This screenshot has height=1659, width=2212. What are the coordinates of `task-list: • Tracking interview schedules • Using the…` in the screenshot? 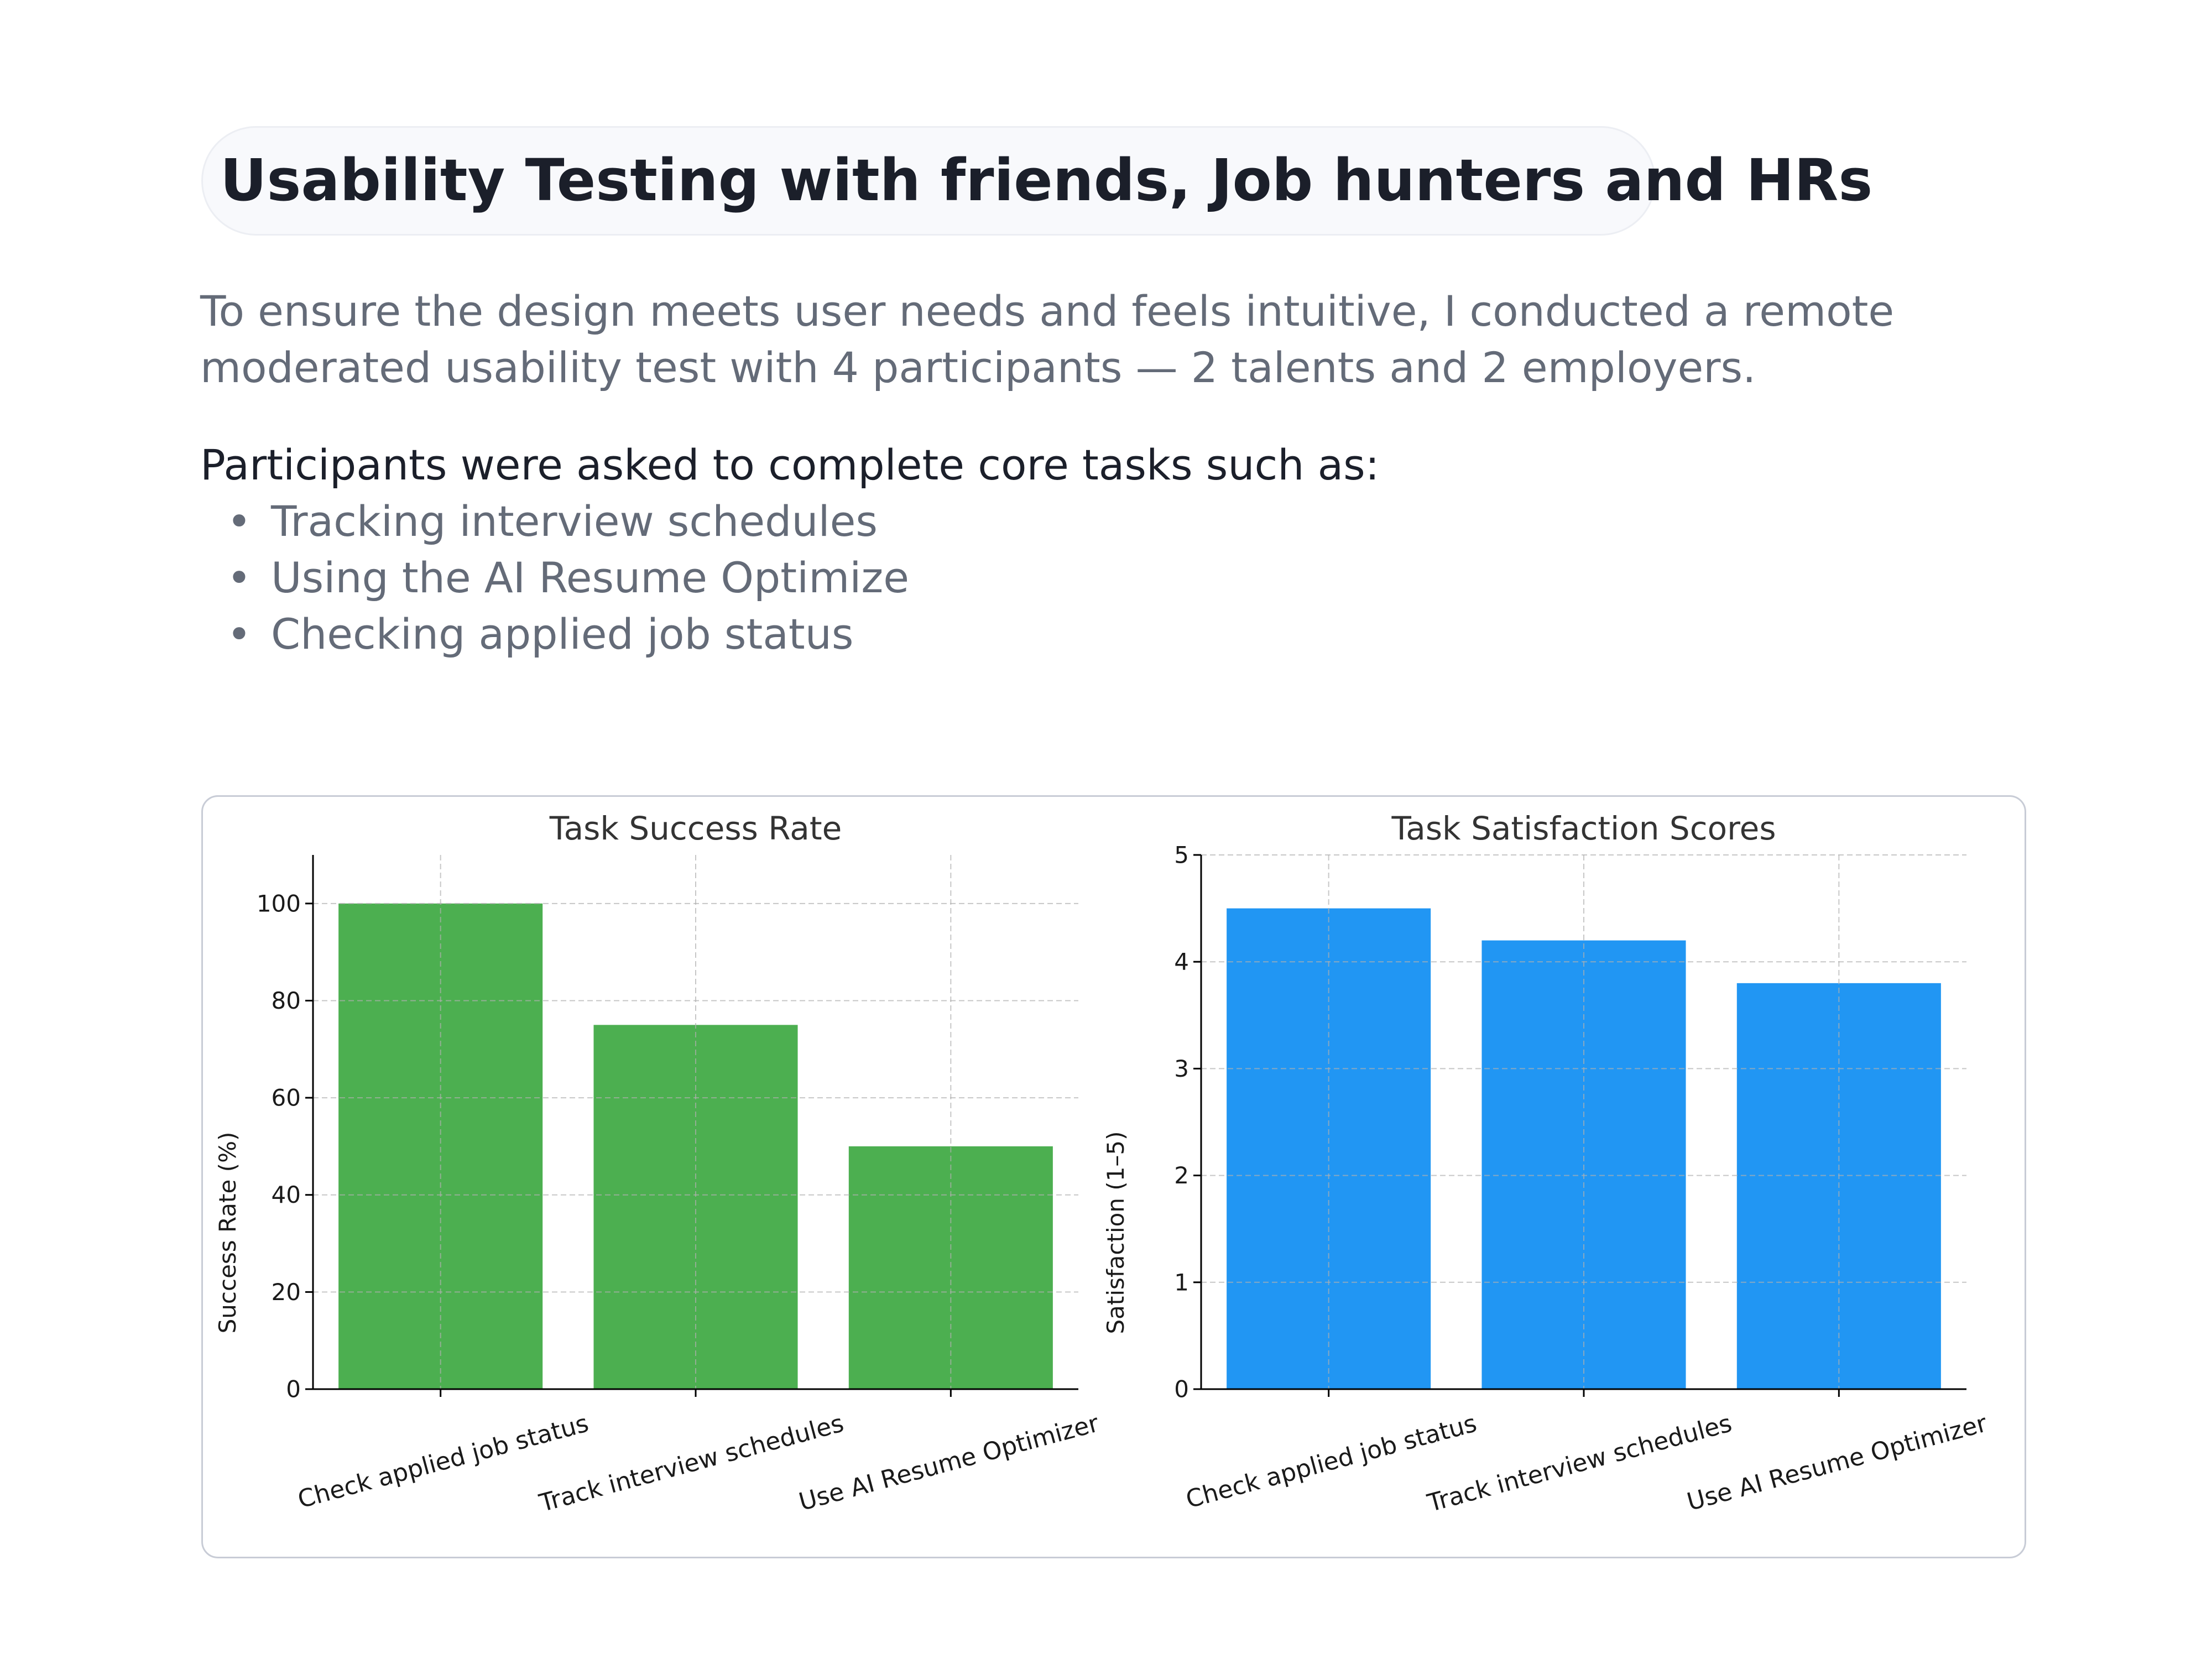 It's located at (555, 578).